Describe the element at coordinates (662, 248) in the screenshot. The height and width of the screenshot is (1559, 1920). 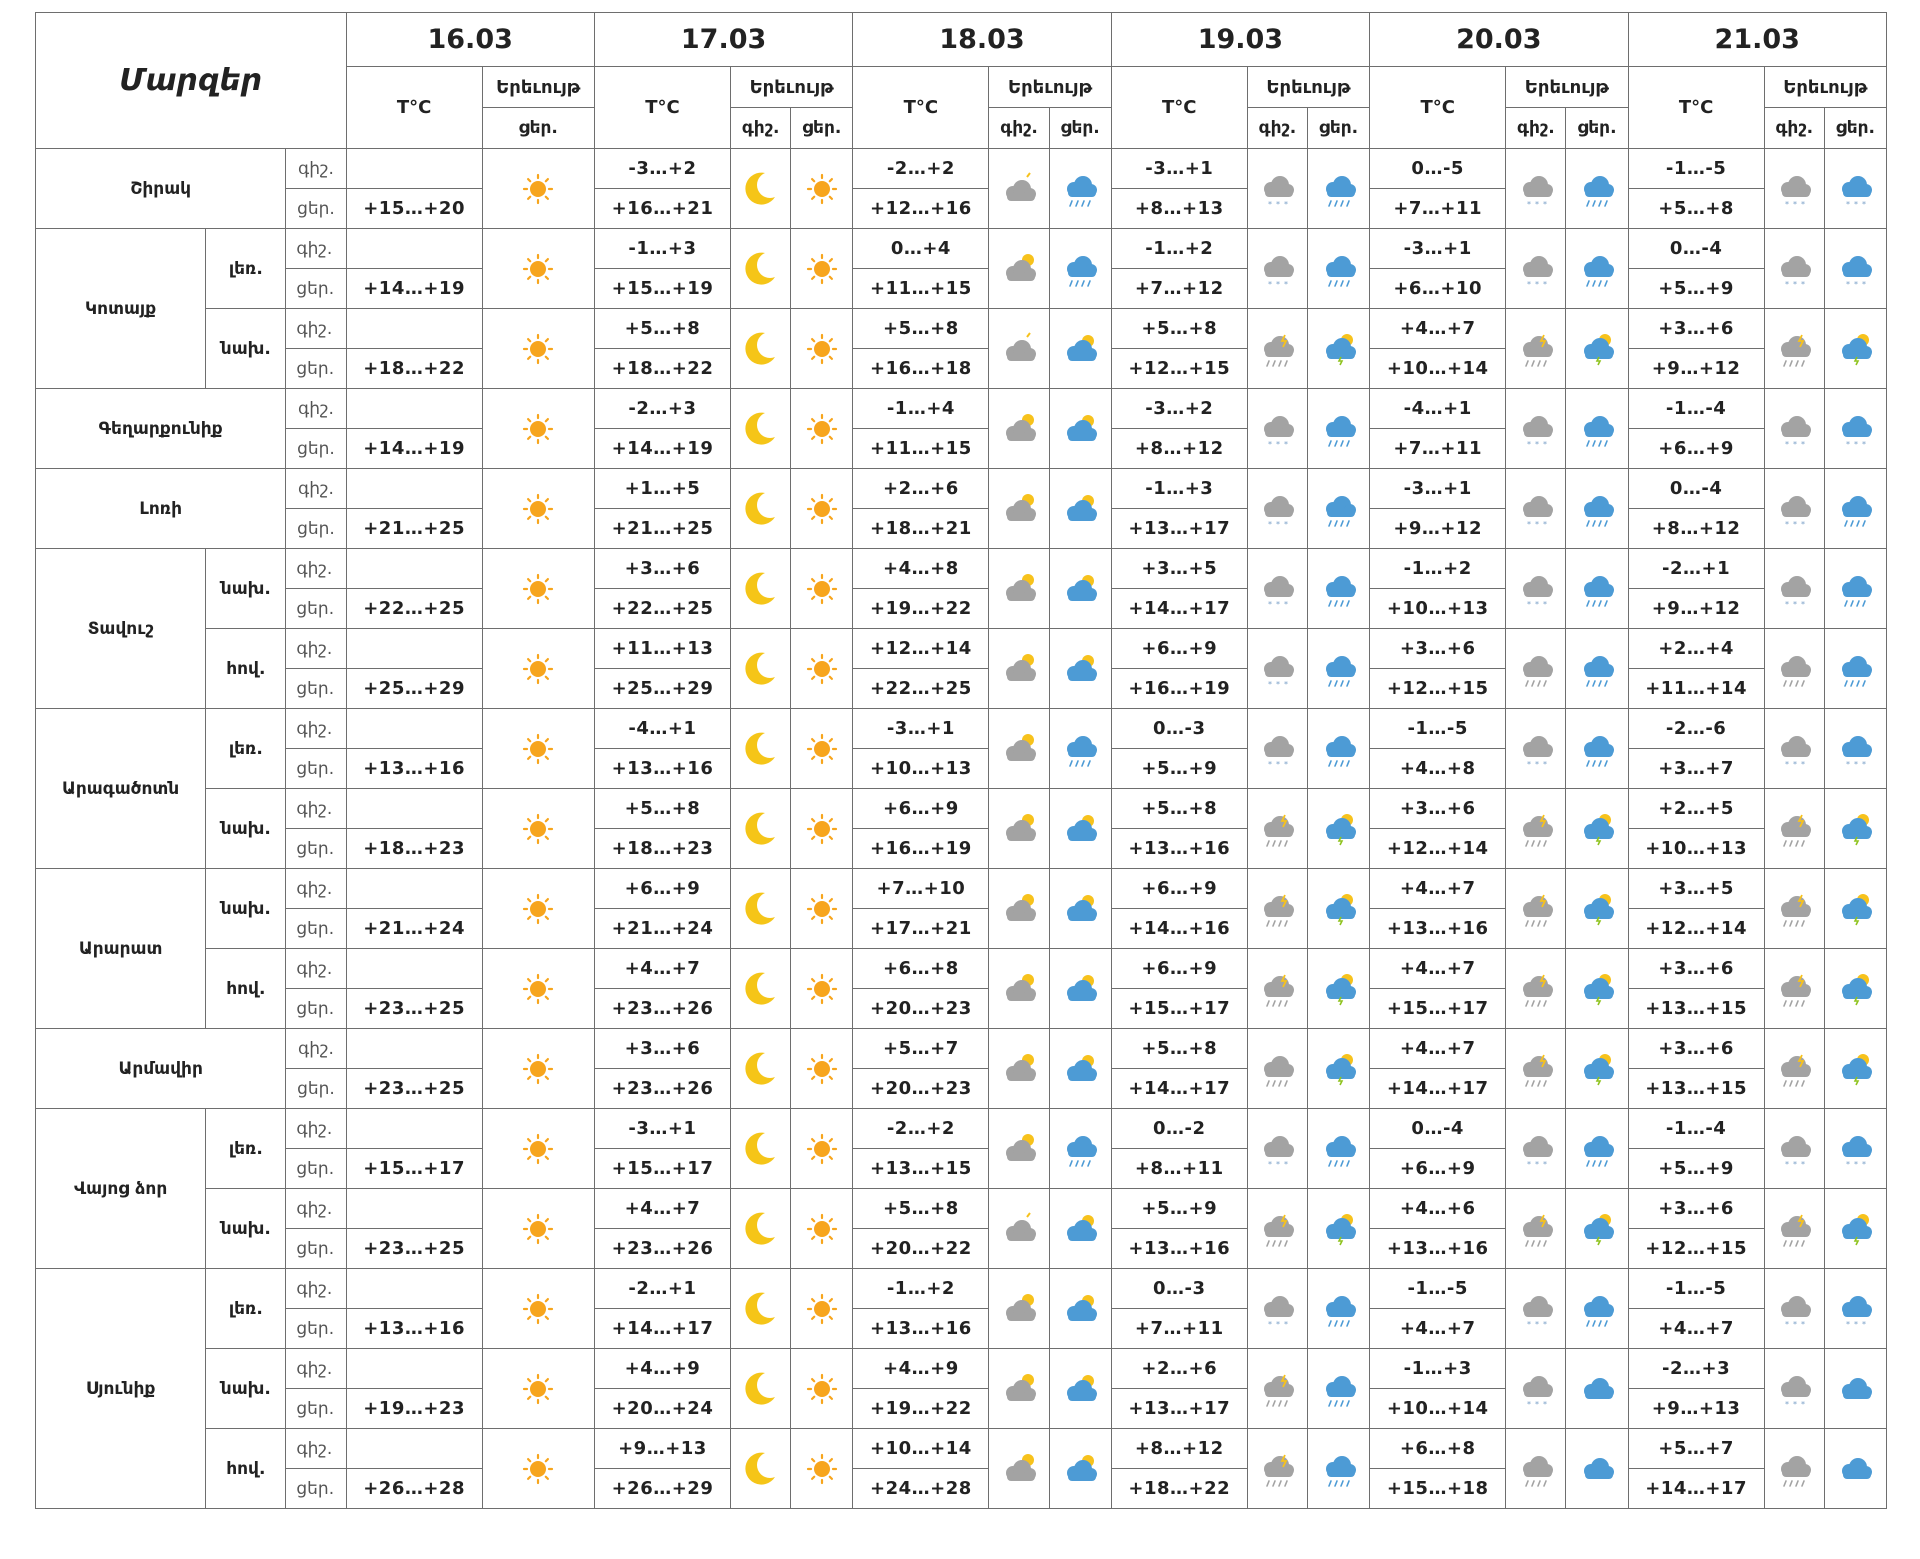
I see `night-temp: -1…+3` at that location.